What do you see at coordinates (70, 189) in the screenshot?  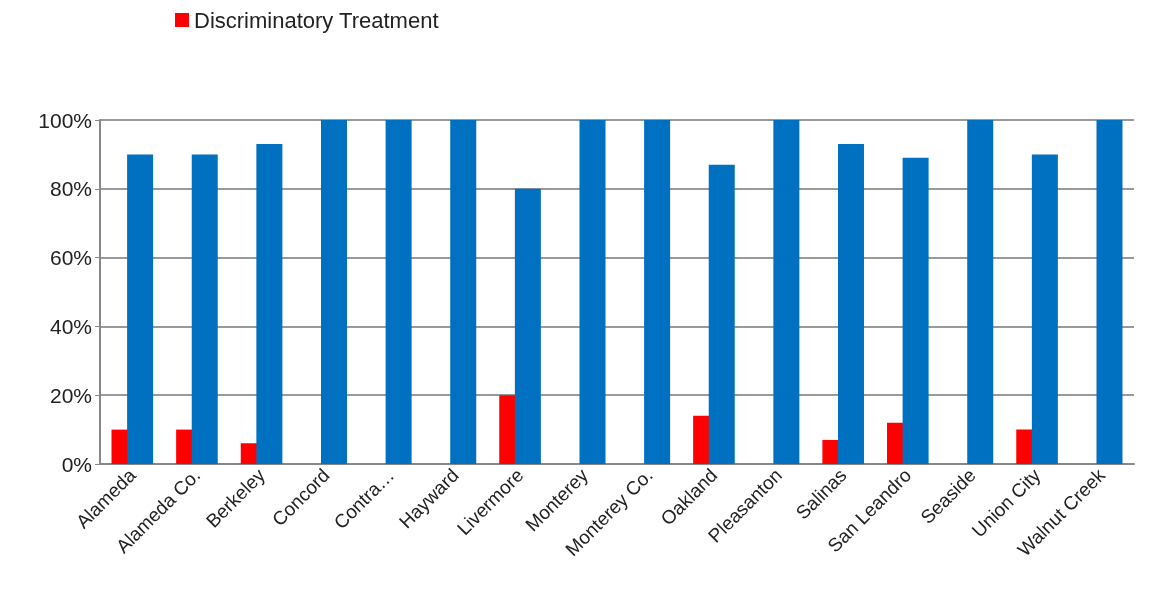 I see `y-tick-label: 80%` at bounding box center [70, 189].